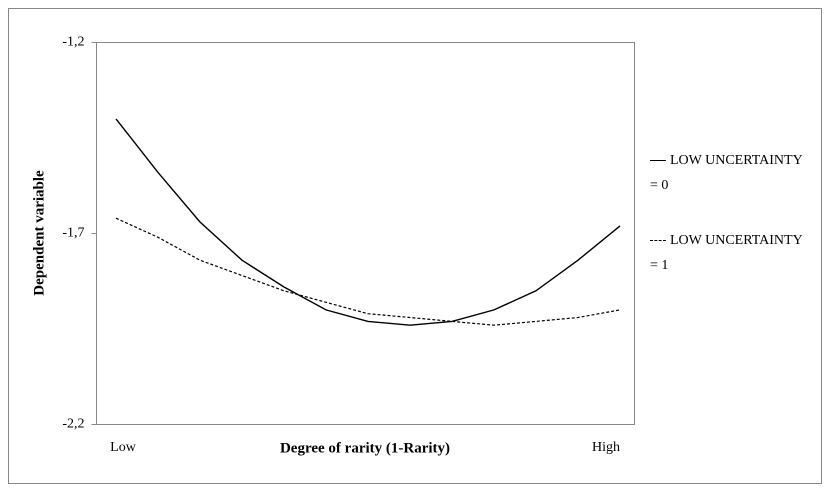 This screenshot has width=829, height=492. Describe the element at coordinates (73, 233) in the screenshot. I see `y-tick-label: -1,7` at that location.